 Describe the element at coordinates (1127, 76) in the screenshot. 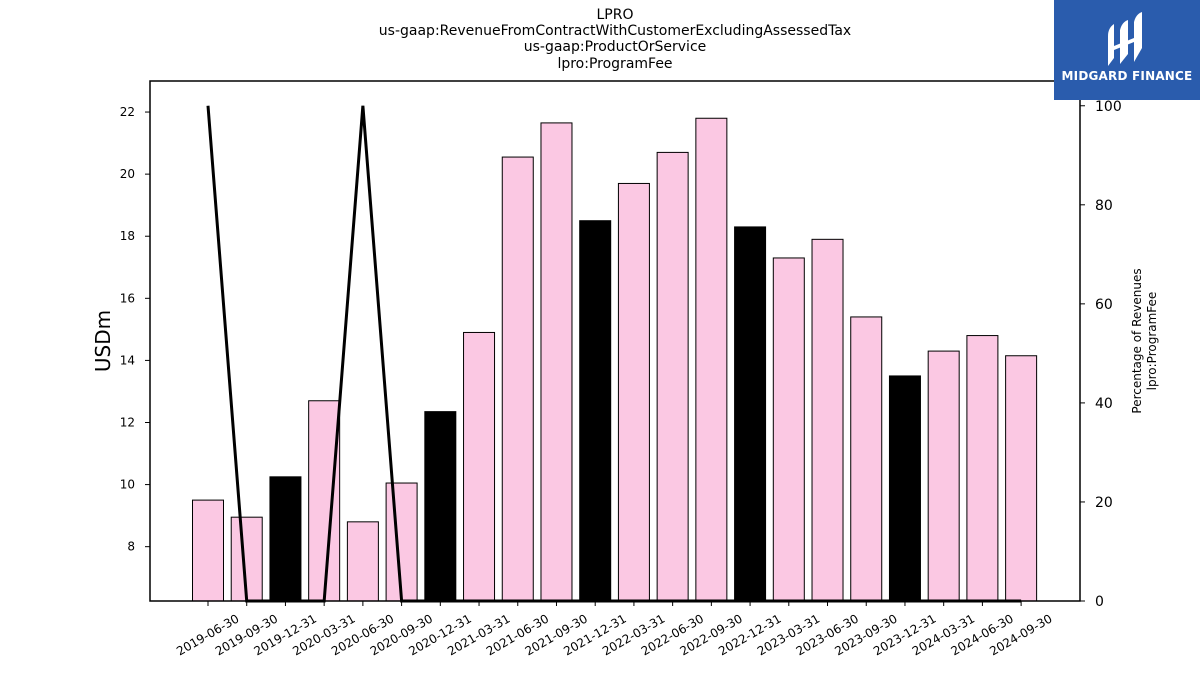

I see `logo-text: MIDGARD FINANCE` at that location.